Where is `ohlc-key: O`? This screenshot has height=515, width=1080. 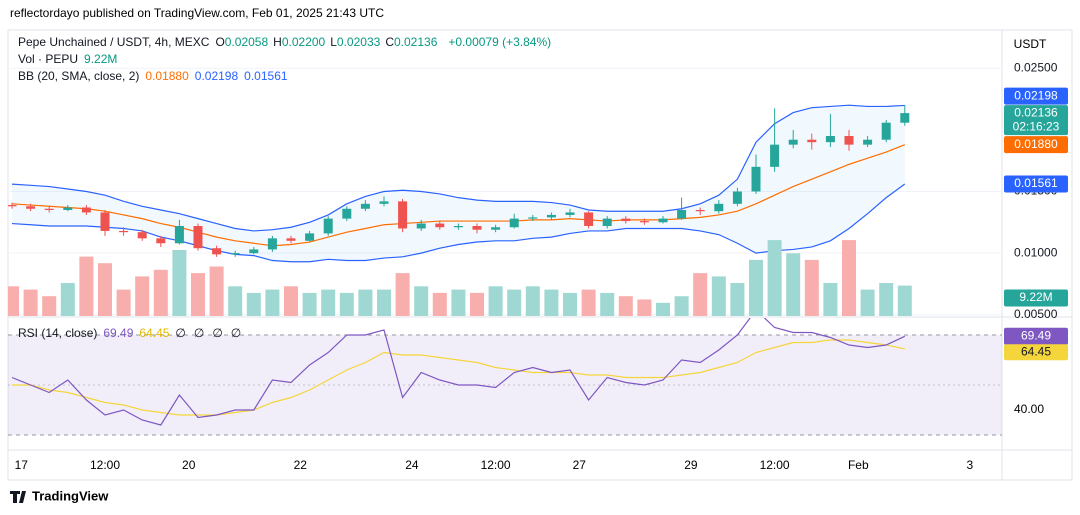 ohlc-key: O is located at coordinates (220, 42).